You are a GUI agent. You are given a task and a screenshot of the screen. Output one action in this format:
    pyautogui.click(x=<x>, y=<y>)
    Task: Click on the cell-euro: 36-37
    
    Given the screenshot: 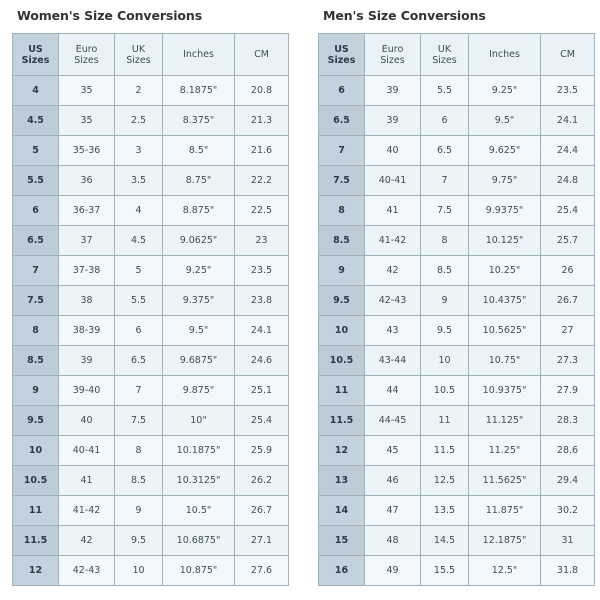 What is the action you would take?
    pyautogui.click(x=86, y=210)
    